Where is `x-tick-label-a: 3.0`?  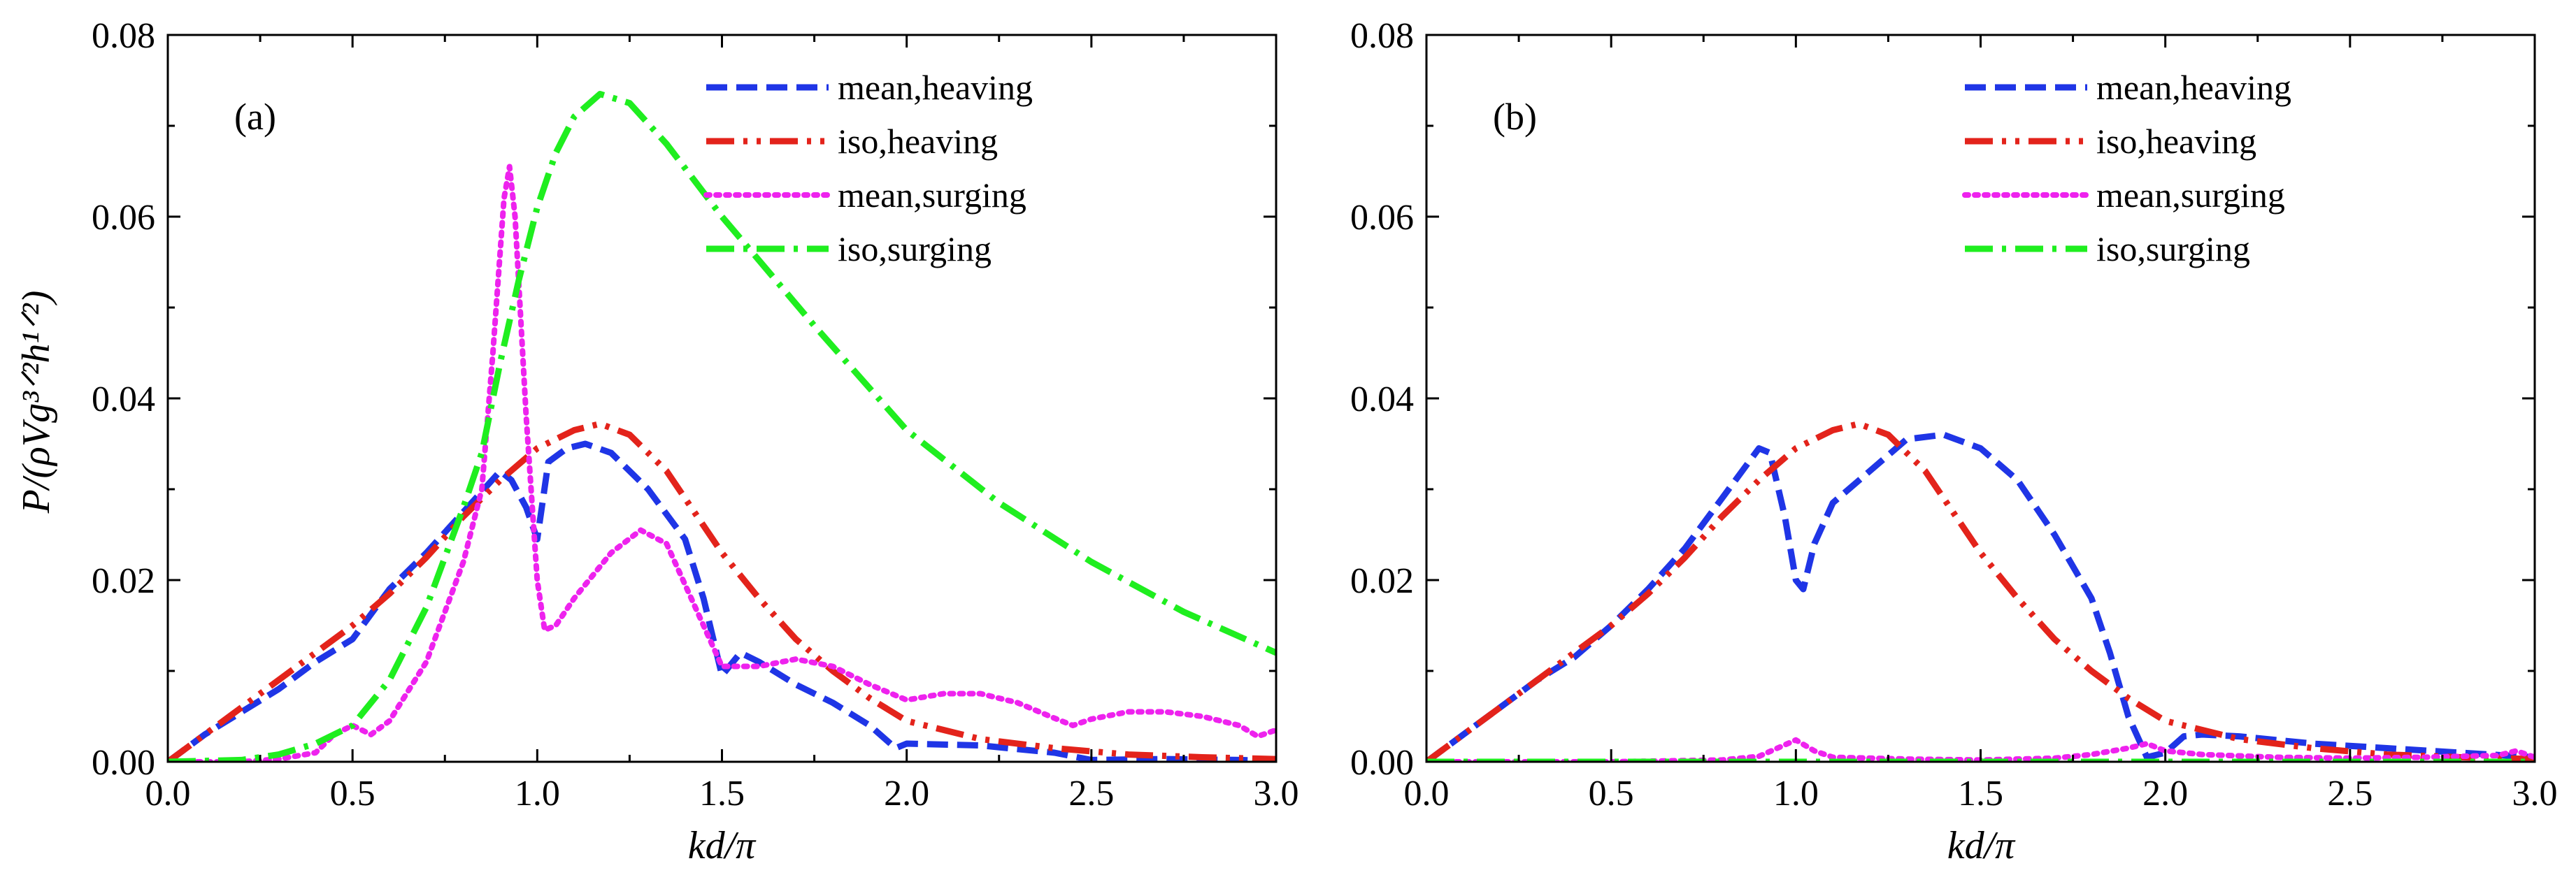
x-tick-label-a: 3.0 is located at coordinates (1276, 794).